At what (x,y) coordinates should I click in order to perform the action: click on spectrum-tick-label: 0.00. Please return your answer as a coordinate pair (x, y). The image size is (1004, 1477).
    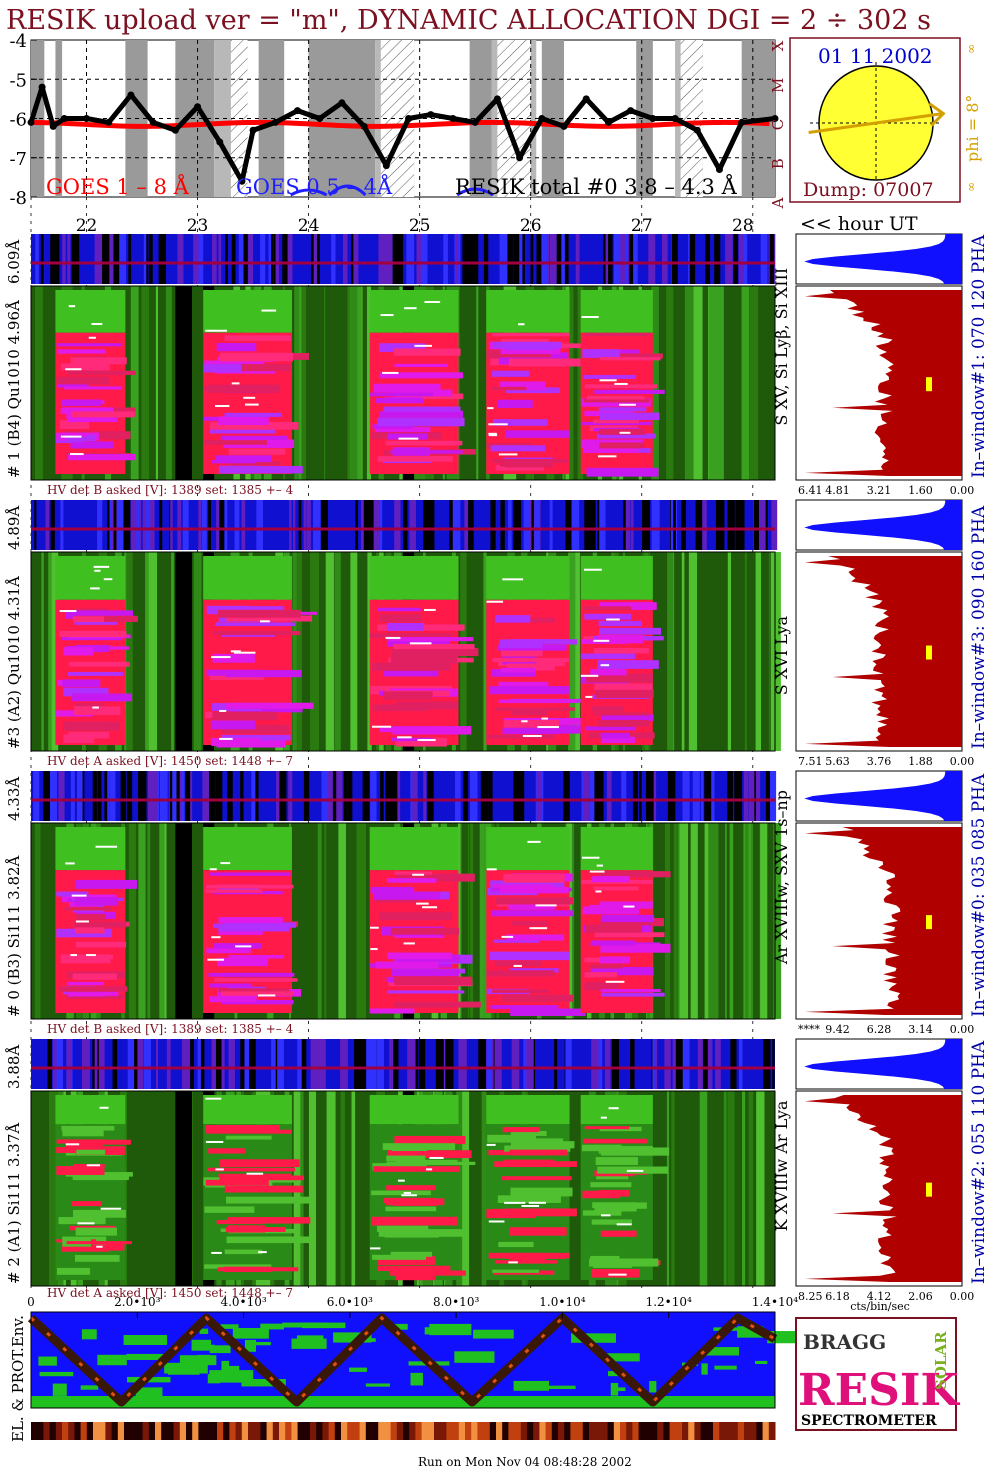
    Looking at the image, I should click on (962, 761).